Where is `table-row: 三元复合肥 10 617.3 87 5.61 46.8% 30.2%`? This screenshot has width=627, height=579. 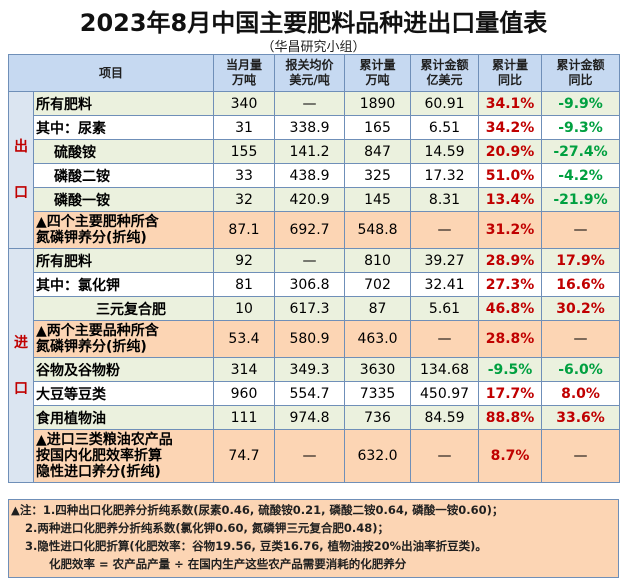
table-row: 三元复合肥 10 617.3 87 5.61 46.8% 30.2% is located at coordinates (314, 308).